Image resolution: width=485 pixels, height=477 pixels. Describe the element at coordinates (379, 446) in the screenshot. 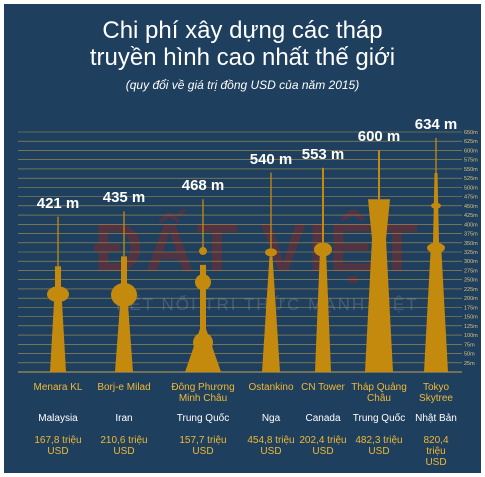

I see `cost-label: 482,3 triệu USD` at that location.